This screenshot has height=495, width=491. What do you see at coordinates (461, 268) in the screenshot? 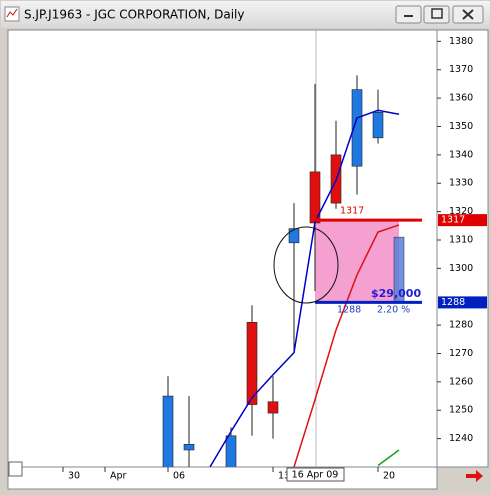
I see `y-tick-label: 1300` at bounding box center [461, 268].